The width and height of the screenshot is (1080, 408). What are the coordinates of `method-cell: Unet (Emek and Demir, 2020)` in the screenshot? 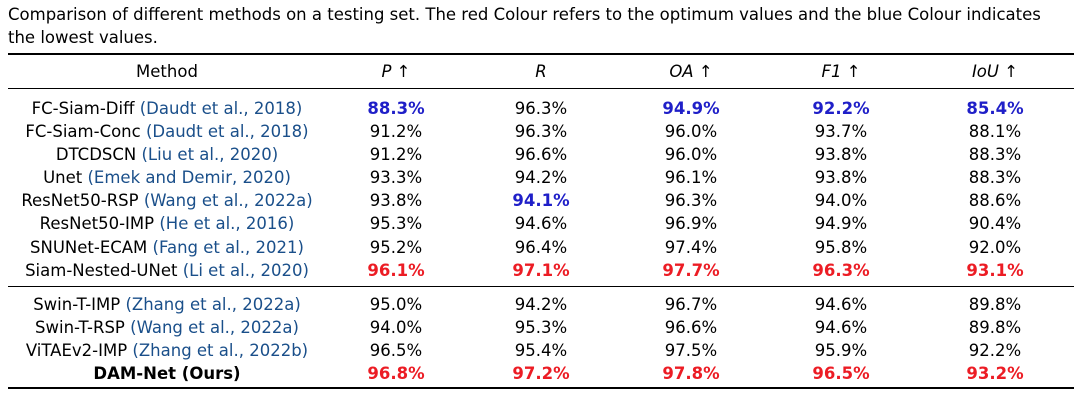 It's located at (167, 177).